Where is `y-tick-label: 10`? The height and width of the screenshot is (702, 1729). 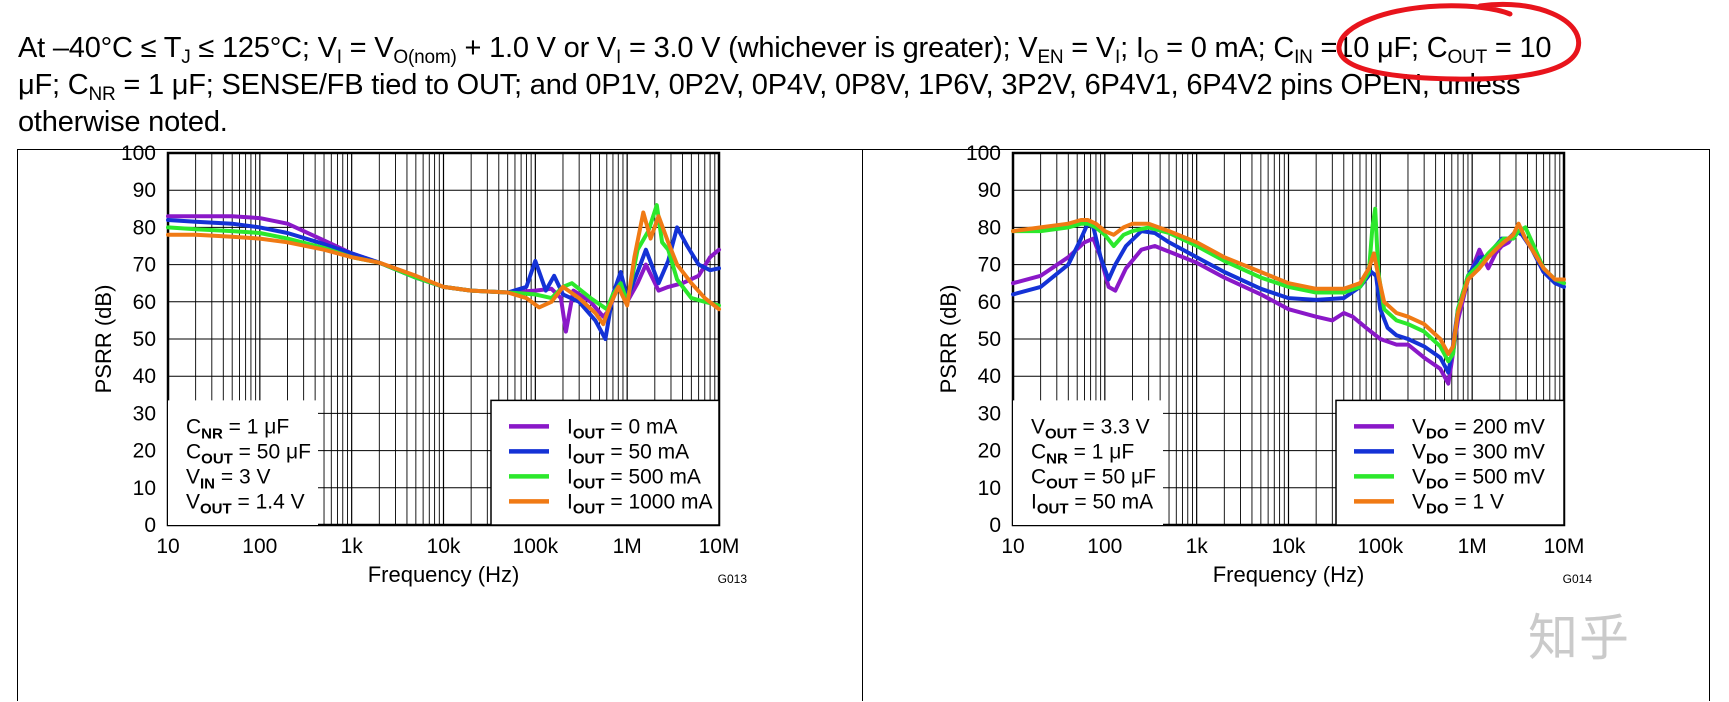 y-tick-label: 10 is located at coordinates (144, 488).